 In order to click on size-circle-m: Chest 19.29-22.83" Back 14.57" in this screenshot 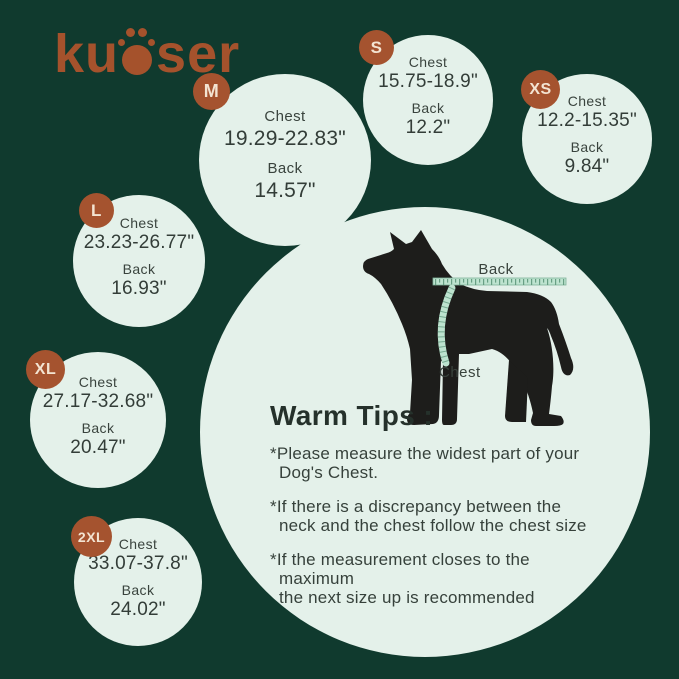, I will do `click(285, 160)`.